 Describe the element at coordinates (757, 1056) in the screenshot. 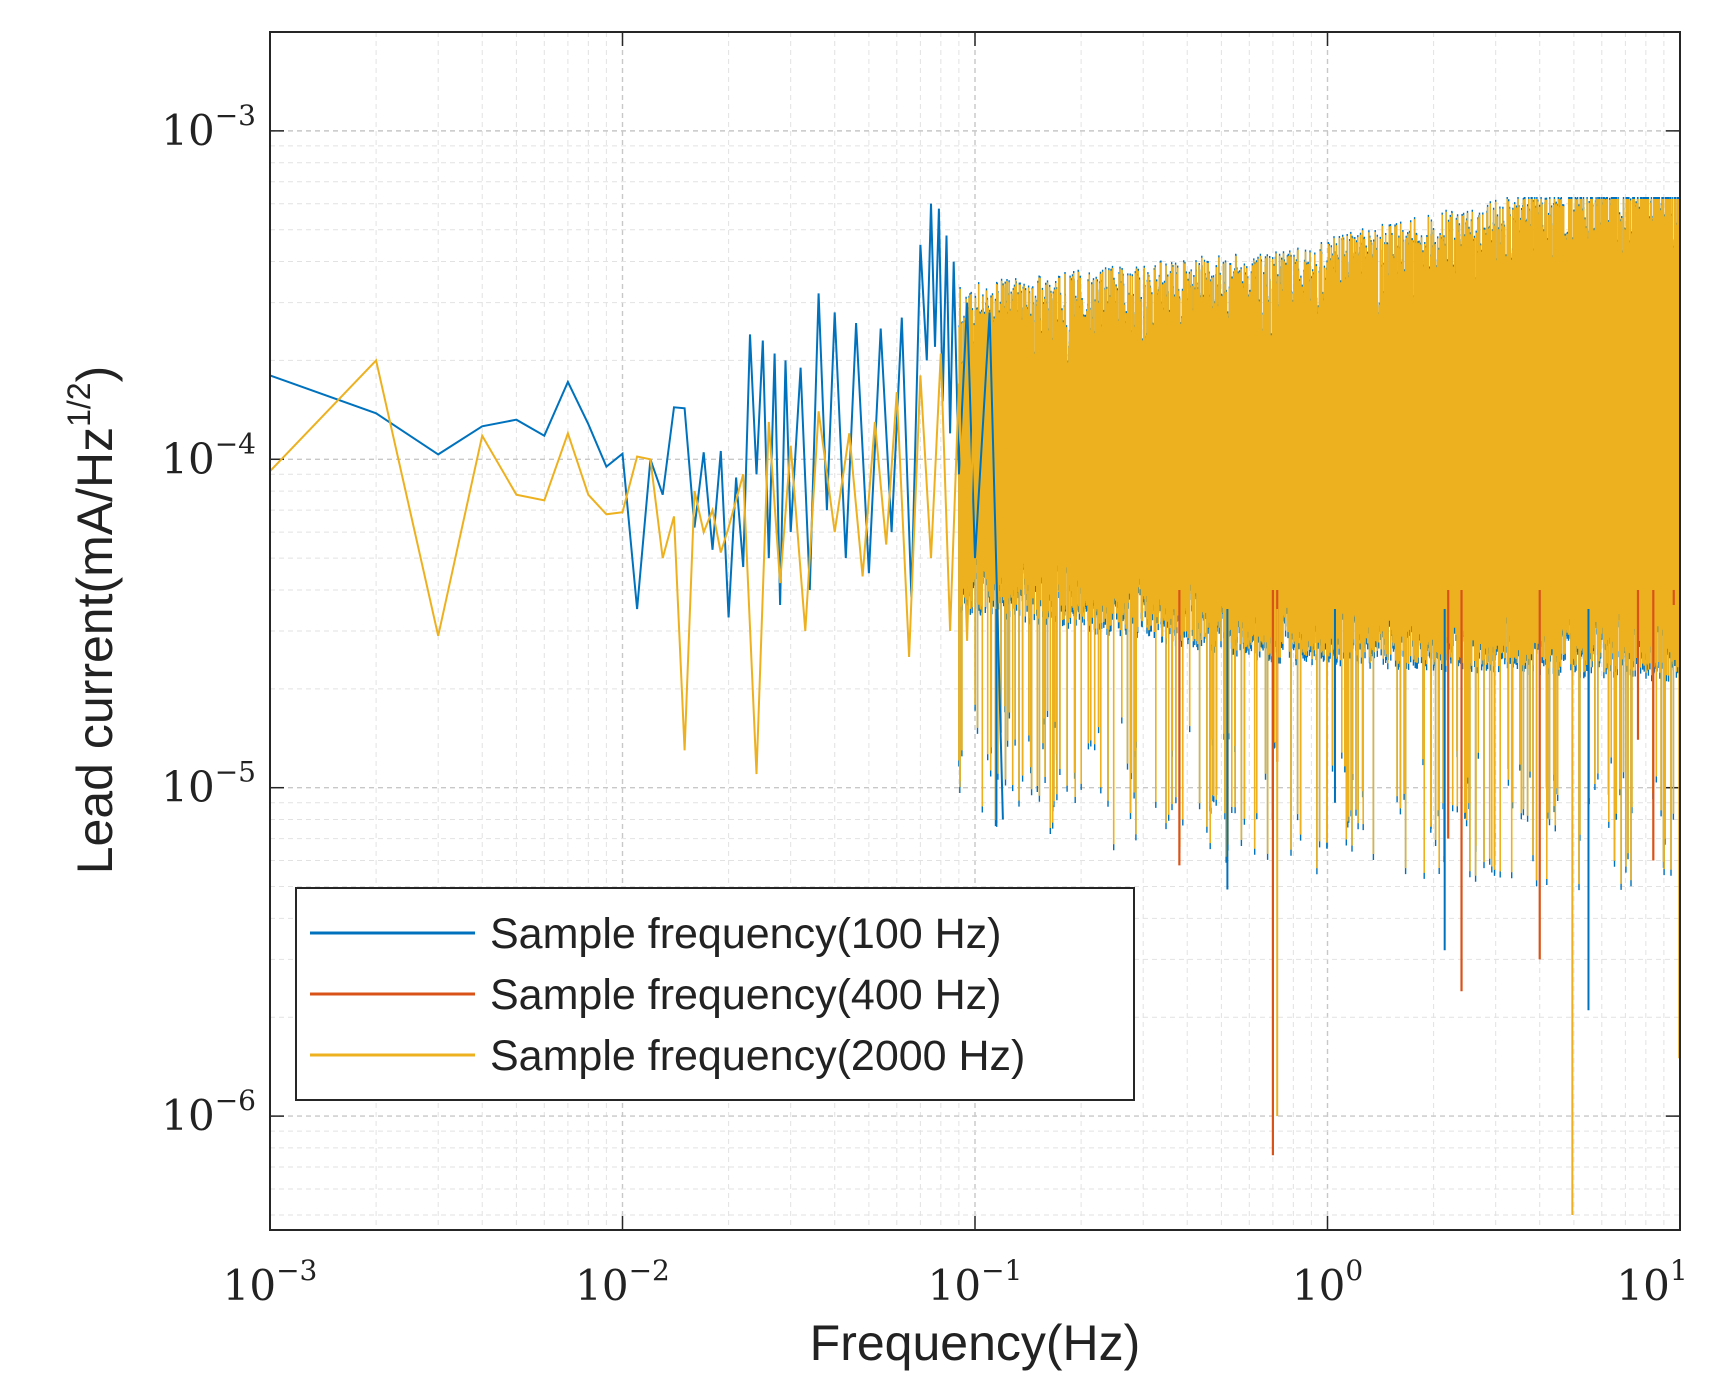

I see `legend-label-2000hz: Sample frequency(2000 Hz)` at that location.